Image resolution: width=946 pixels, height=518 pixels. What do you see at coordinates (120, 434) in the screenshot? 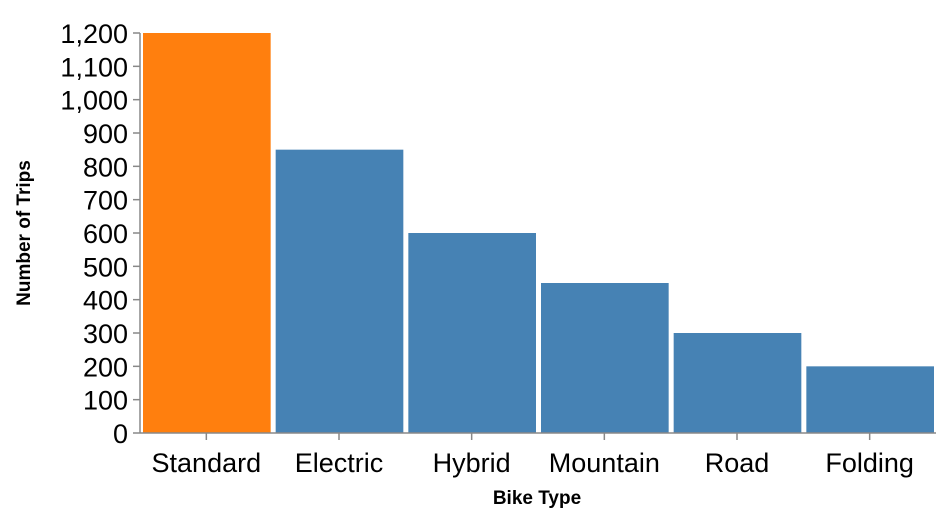
I see `y-tick-label: 0` at bounding box center [120, 434].